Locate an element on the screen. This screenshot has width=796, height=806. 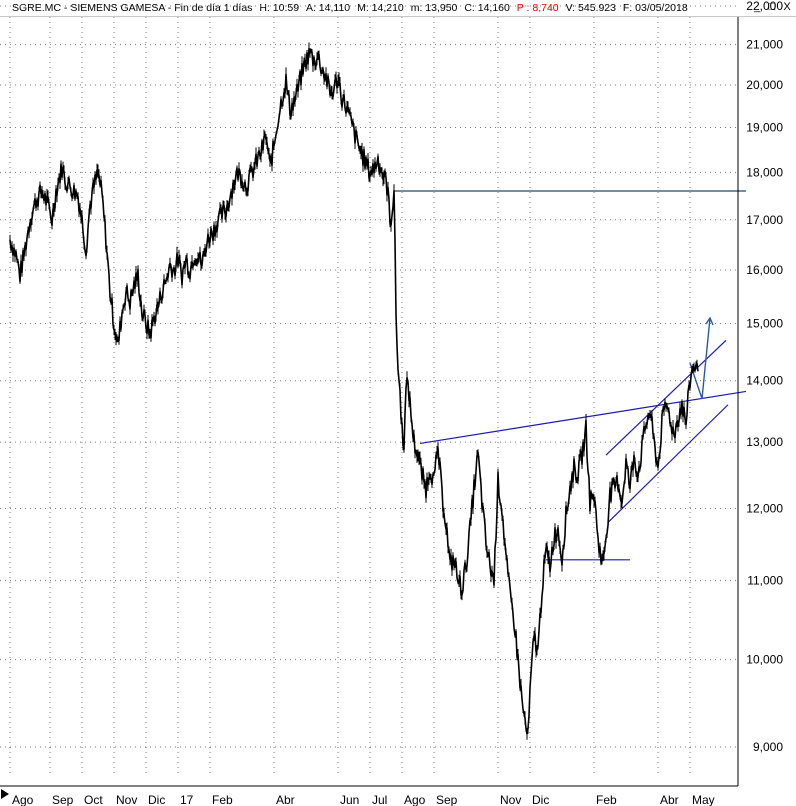
p-label: P : 8,740 is located at coordinates (537, 8).